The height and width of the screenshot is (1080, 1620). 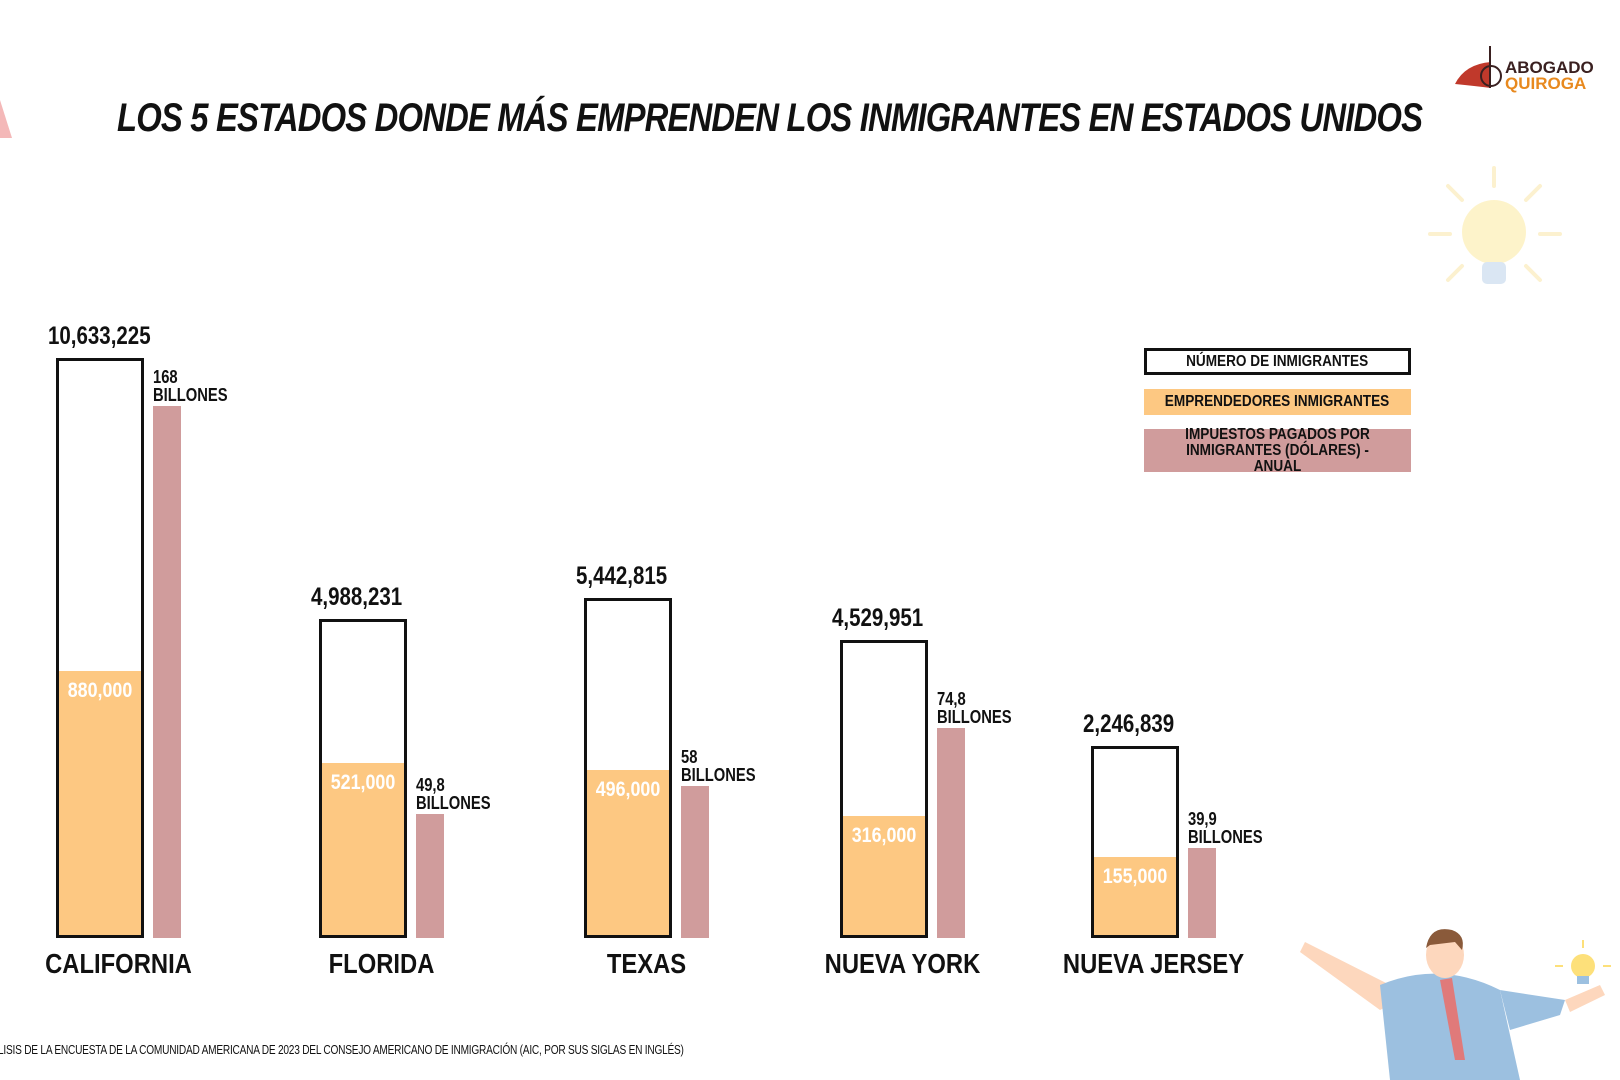 What do you see at coordinates (1546, 83) in the screenshot?
I see `logo-line2: QUIROGA` at bounding box center [1546, 83].